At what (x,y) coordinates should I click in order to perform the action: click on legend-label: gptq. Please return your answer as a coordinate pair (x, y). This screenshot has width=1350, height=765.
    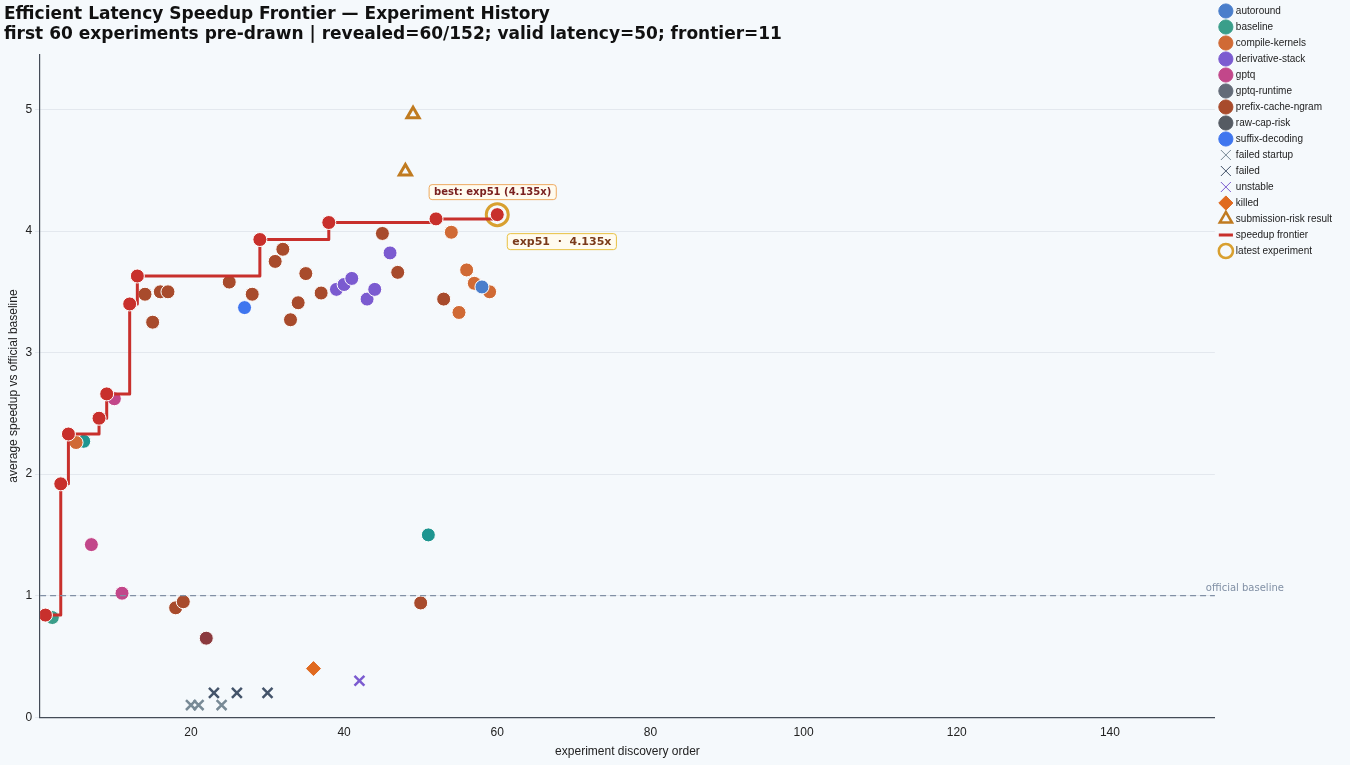
    Looking at the image, I should click on (1245, 74).